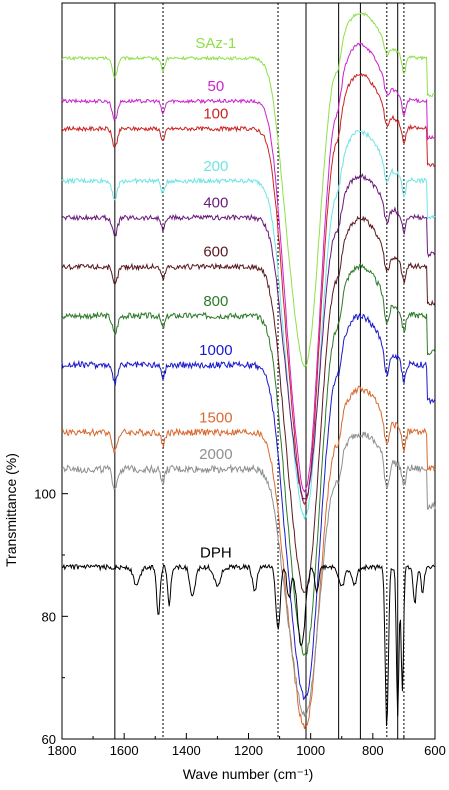  What do you see at coordinates (62, 750) in the screenshot?
I see `x-tick-label: 1800` at bounding box center [62, 750].